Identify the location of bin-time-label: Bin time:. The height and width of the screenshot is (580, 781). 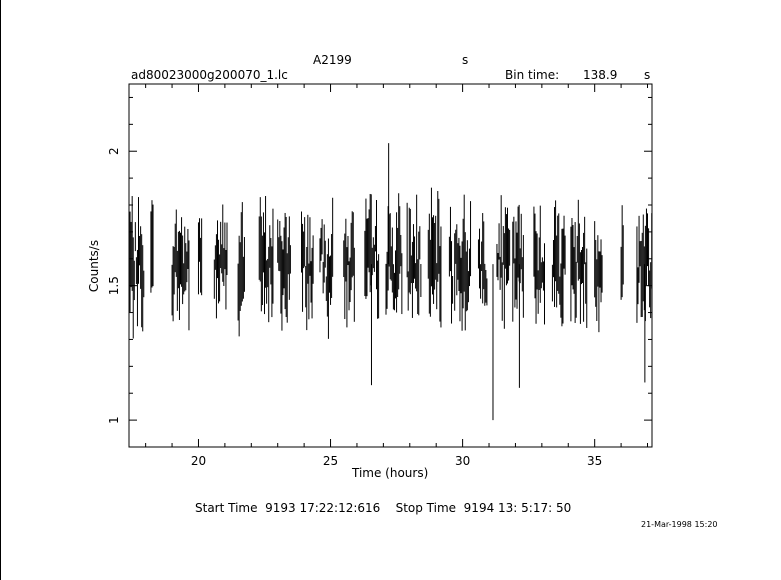
(532, 75).